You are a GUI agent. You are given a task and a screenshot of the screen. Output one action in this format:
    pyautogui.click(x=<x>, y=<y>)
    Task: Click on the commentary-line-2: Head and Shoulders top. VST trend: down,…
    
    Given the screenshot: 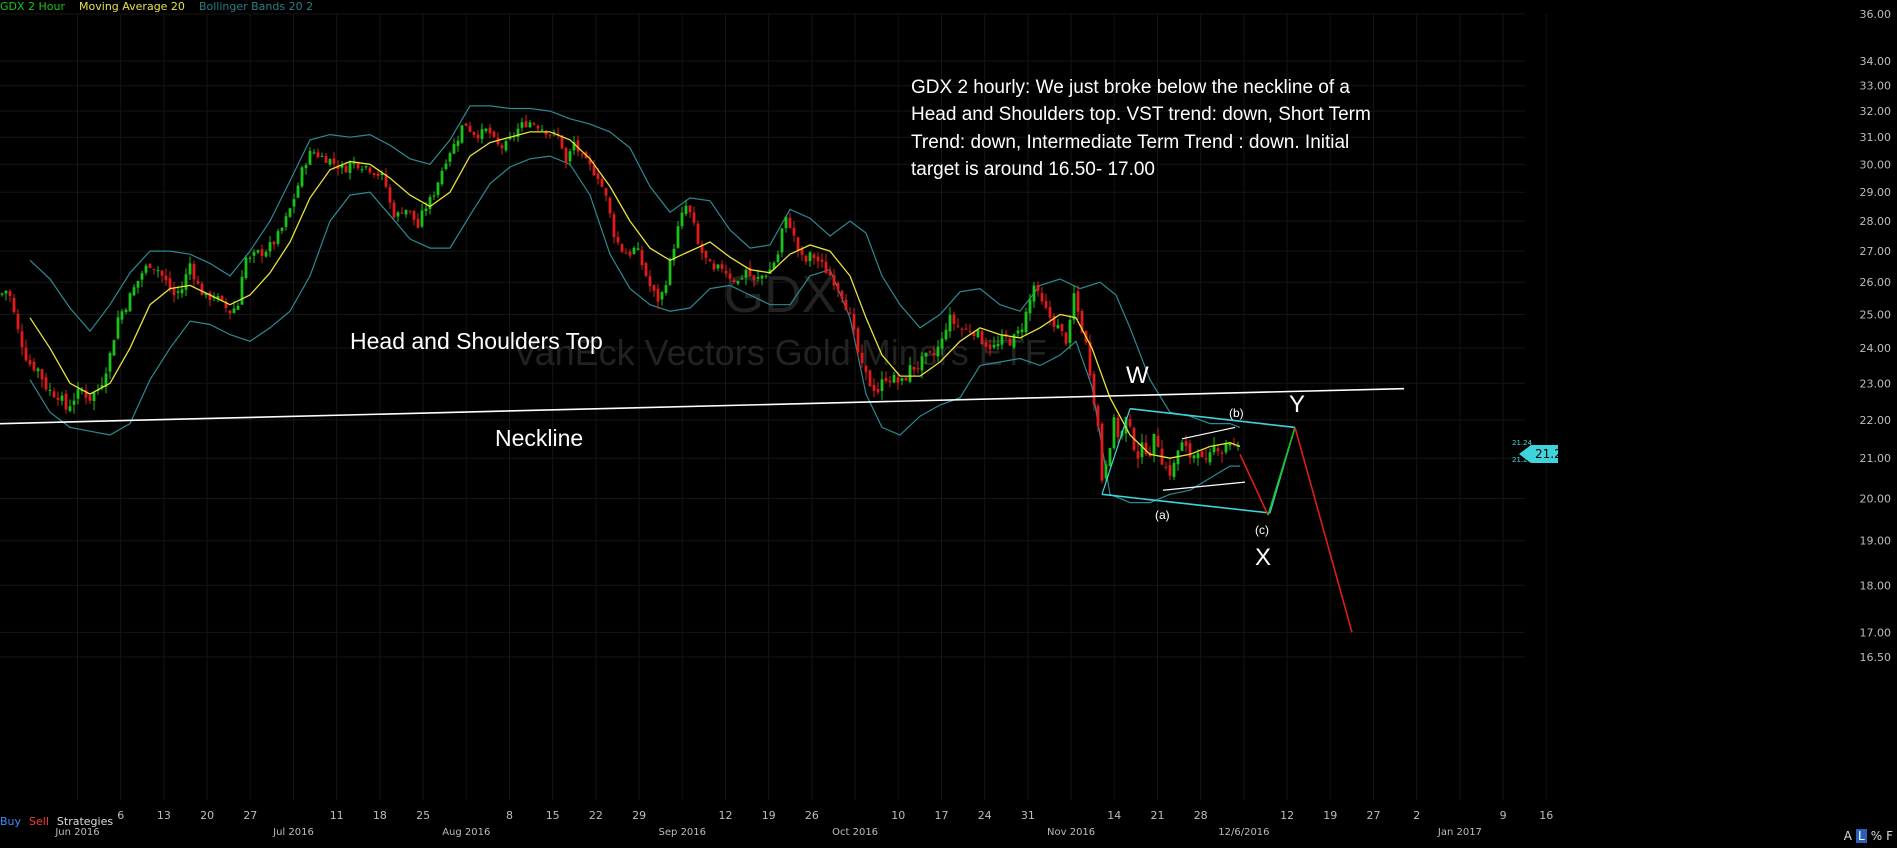 What is the action you would take?
    pyautogui.click(x=1141, y=114)
    